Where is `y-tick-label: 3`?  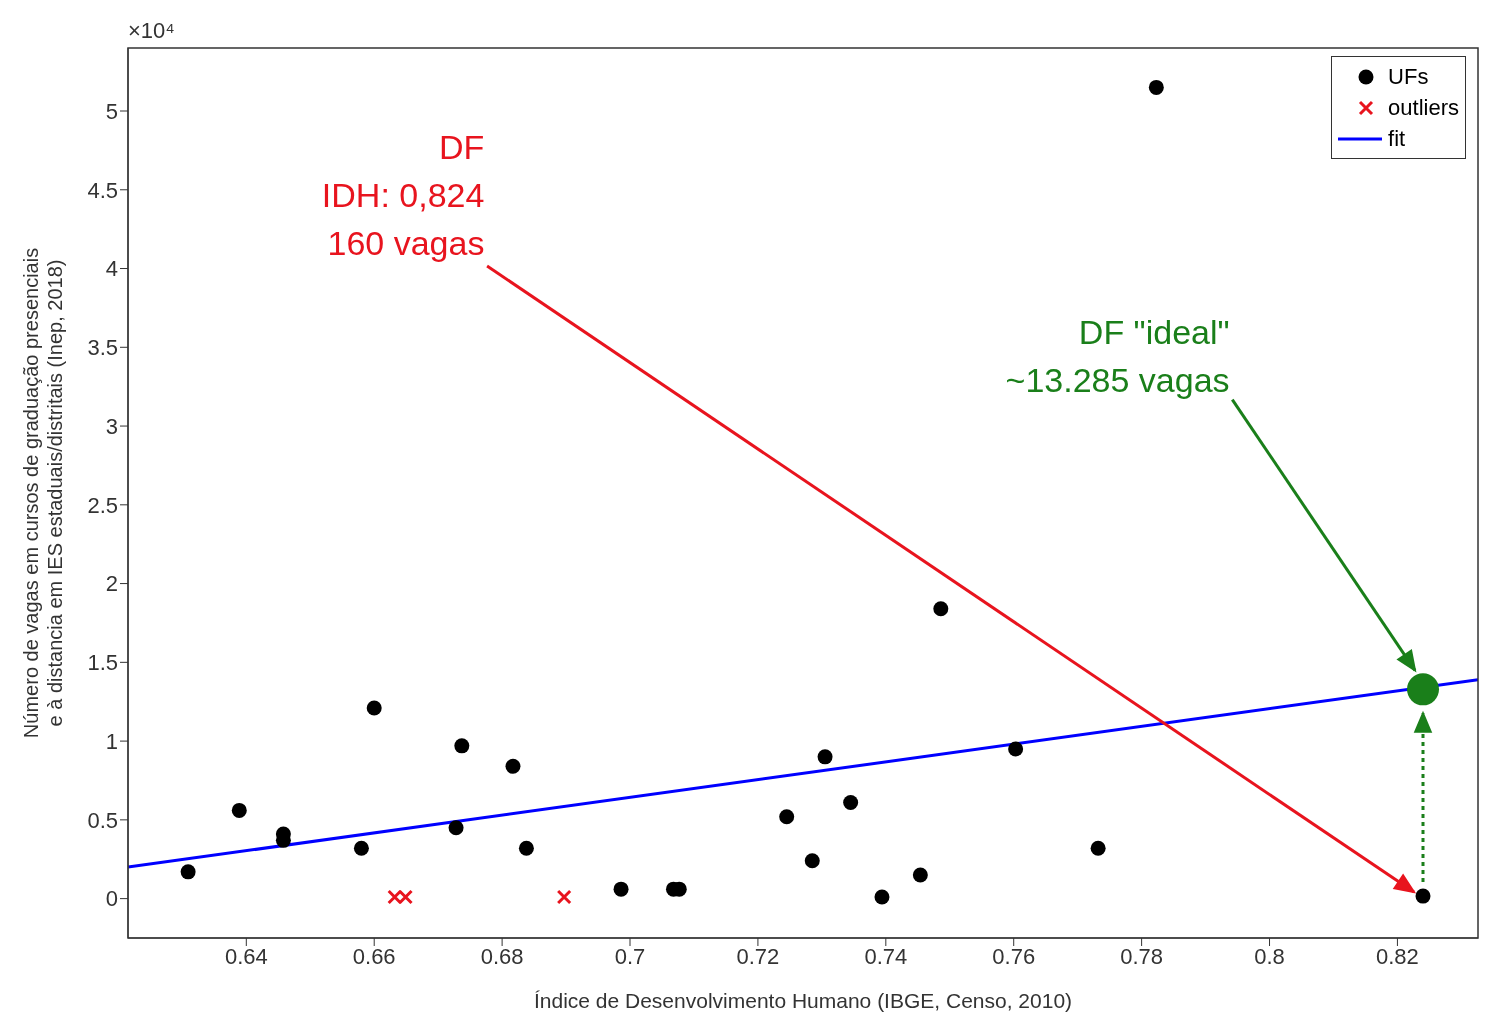 y-tick-label: 3 is located at coordinates (111, 426).